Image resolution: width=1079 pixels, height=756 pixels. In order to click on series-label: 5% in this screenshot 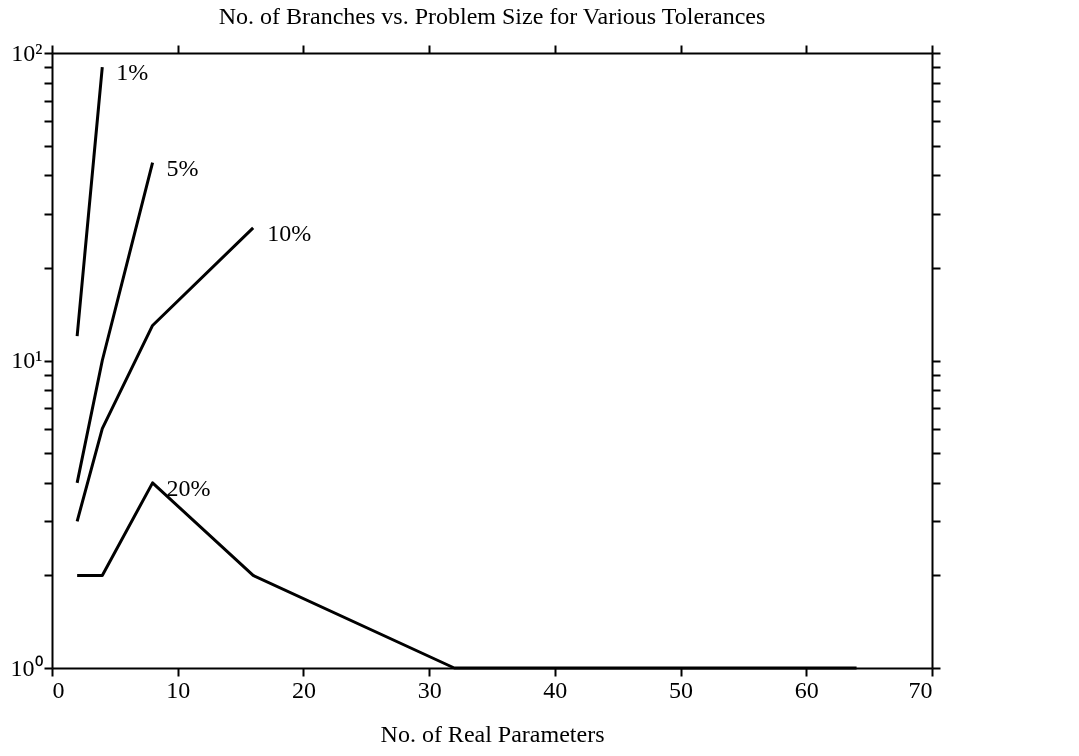, I will do `click(182, 167)`.